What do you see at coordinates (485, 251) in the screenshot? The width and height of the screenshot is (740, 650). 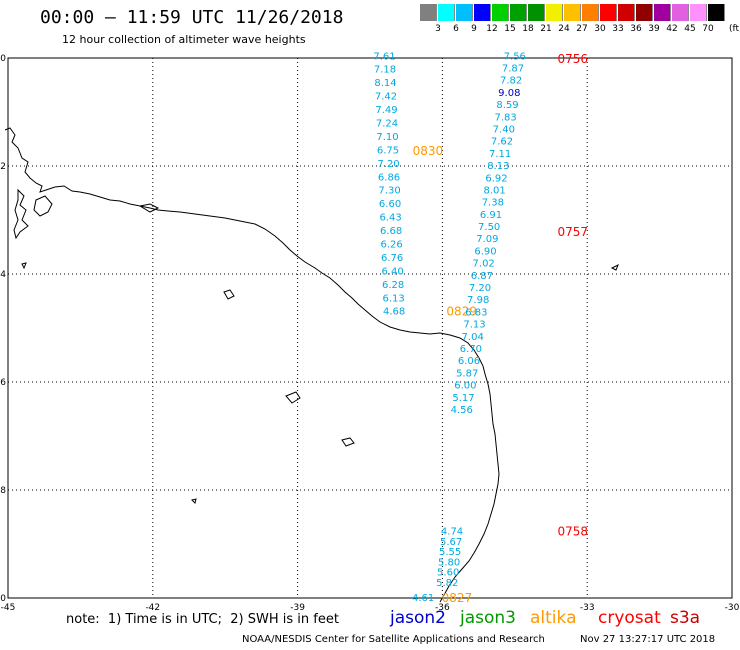 I see `wave-height-value: 6.90` at bounding box center [485, 251].